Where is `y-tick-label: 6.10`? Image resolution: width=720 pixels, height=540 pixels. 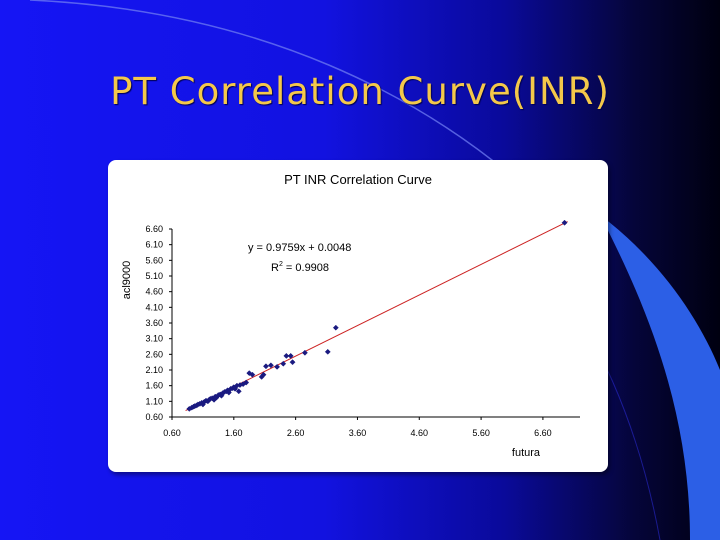 y-tick-label: 6.10 is located at coordinates (154, 245).